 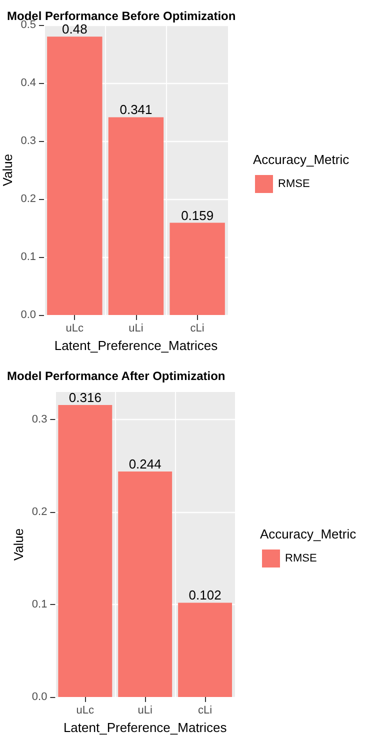 What do you see at coordinates (205, 595) in the screenshot?
I see `data-label: 0.102` at bounding box center [205, 595].